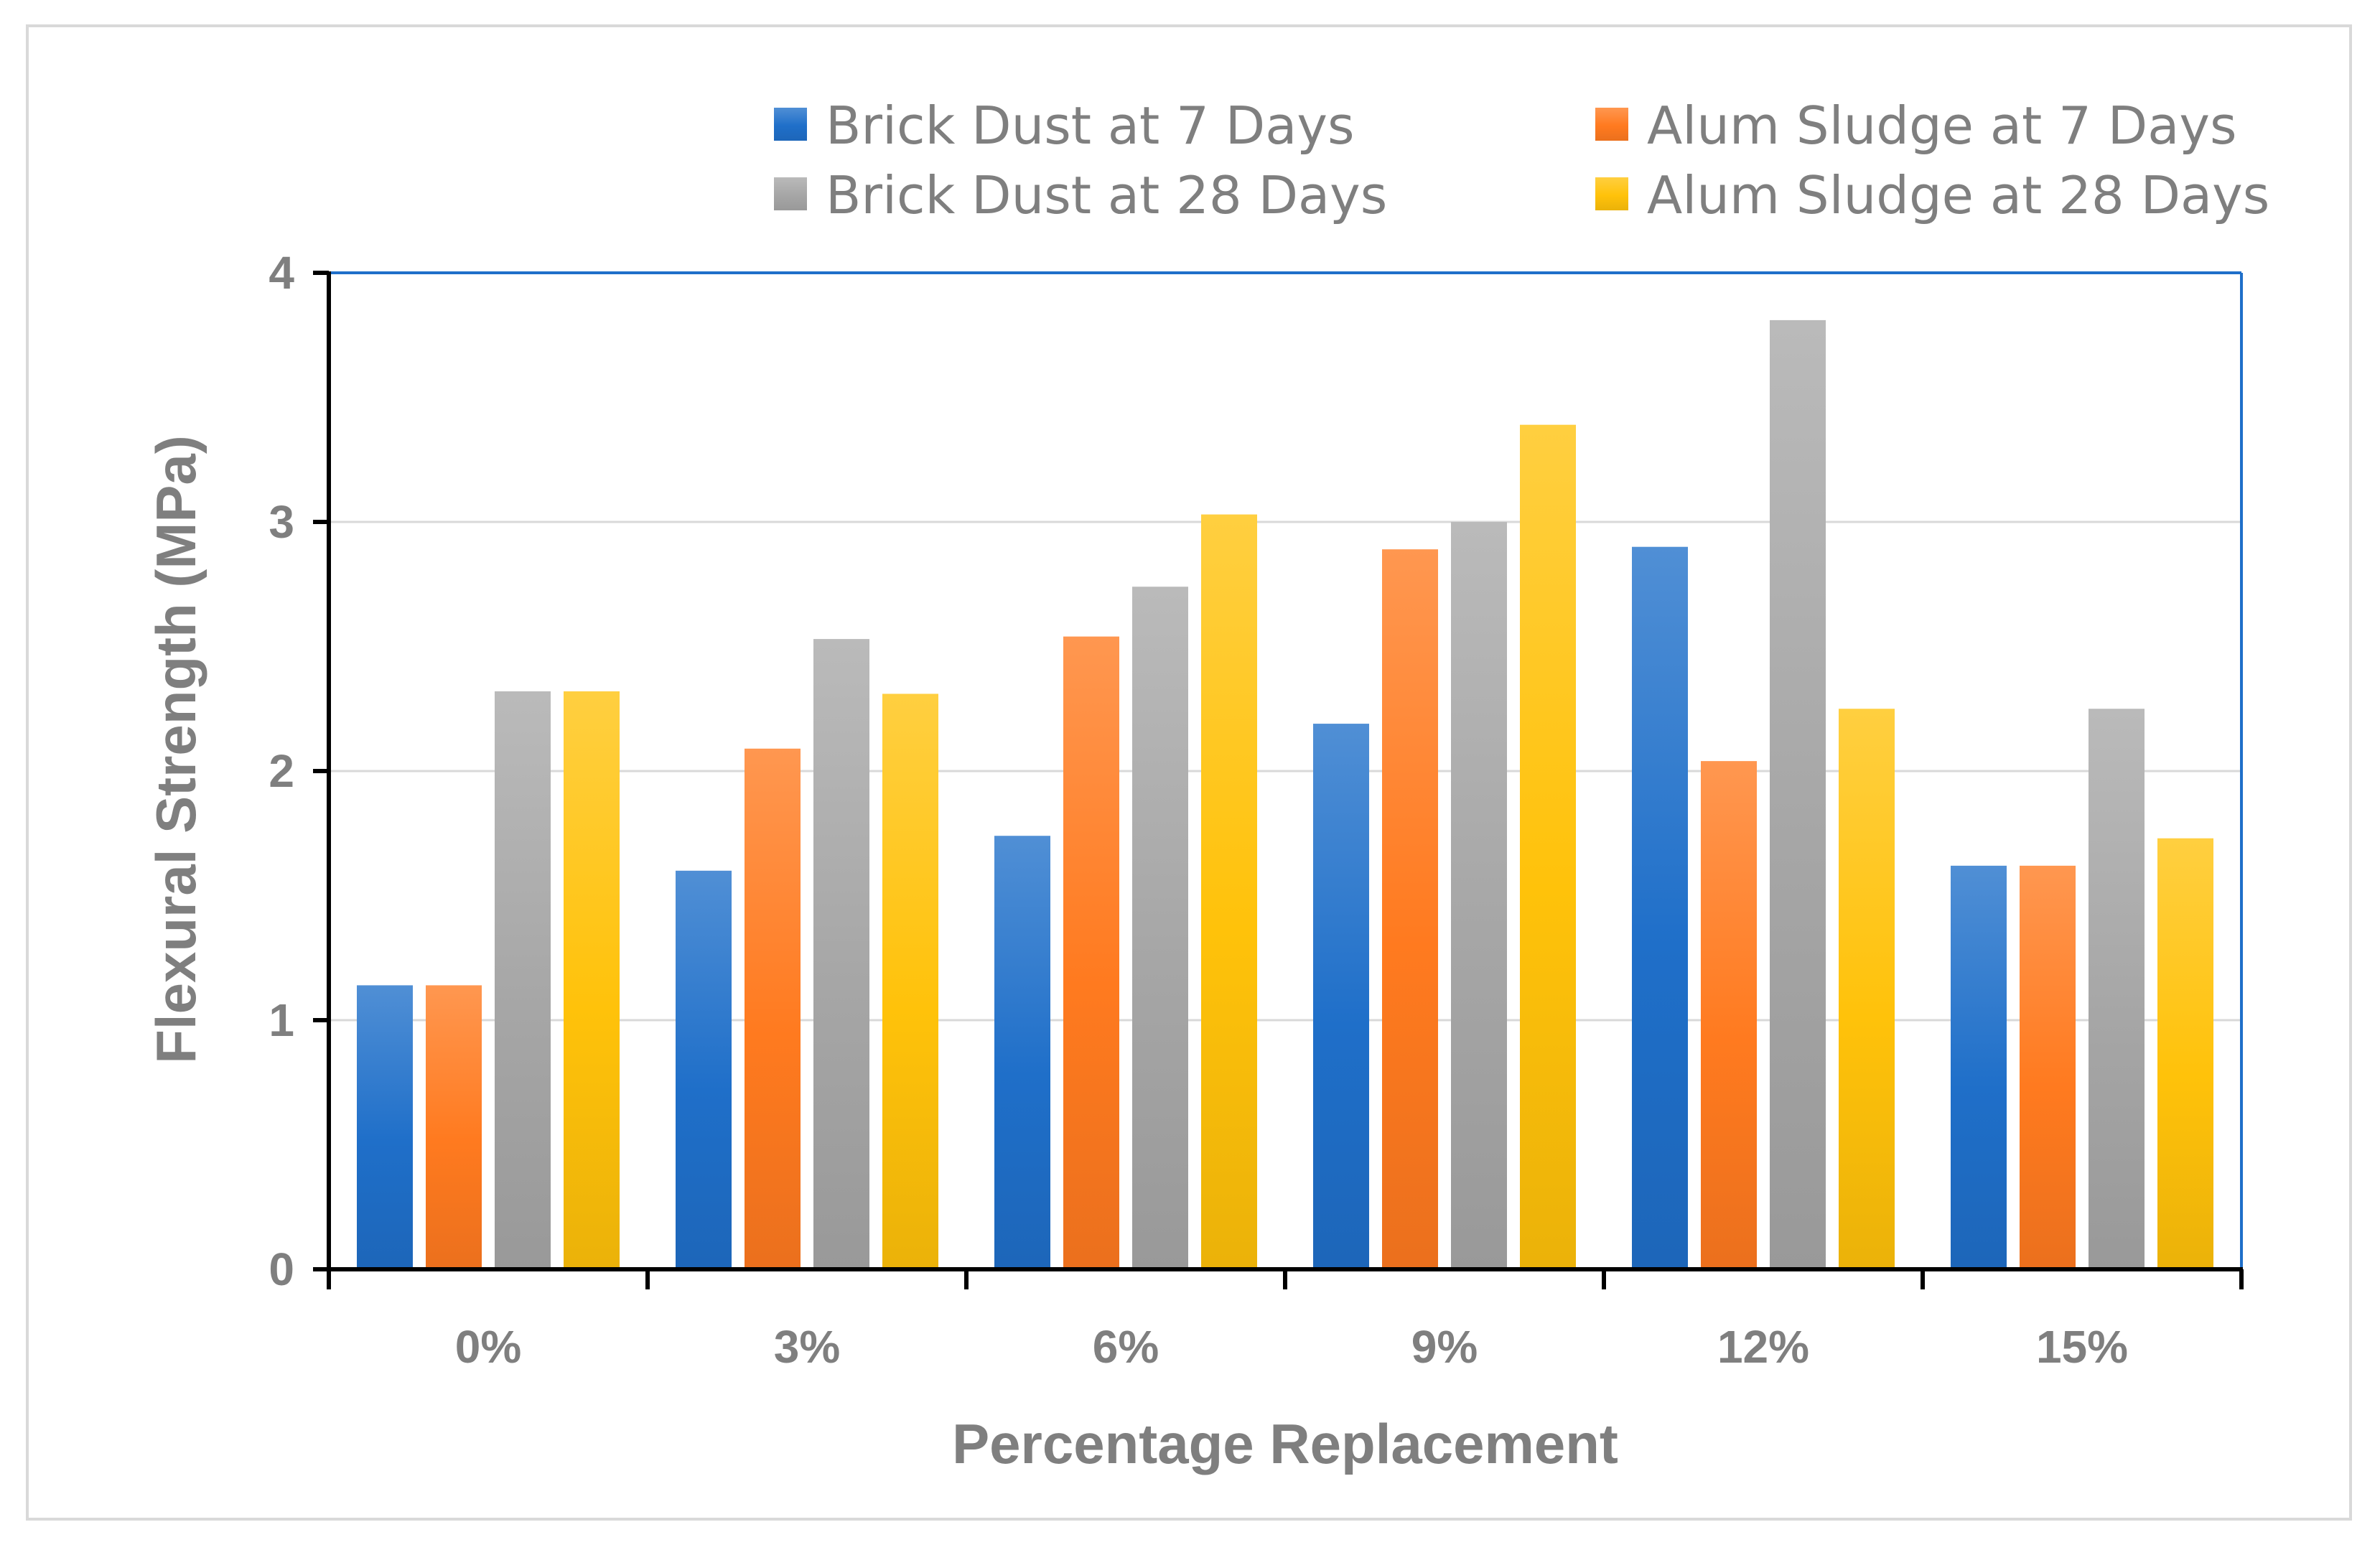 The height and width of the screenshot is (1550, 2380). I want to click on x-tick-label-0pct: 0%, so click(488, 1347).